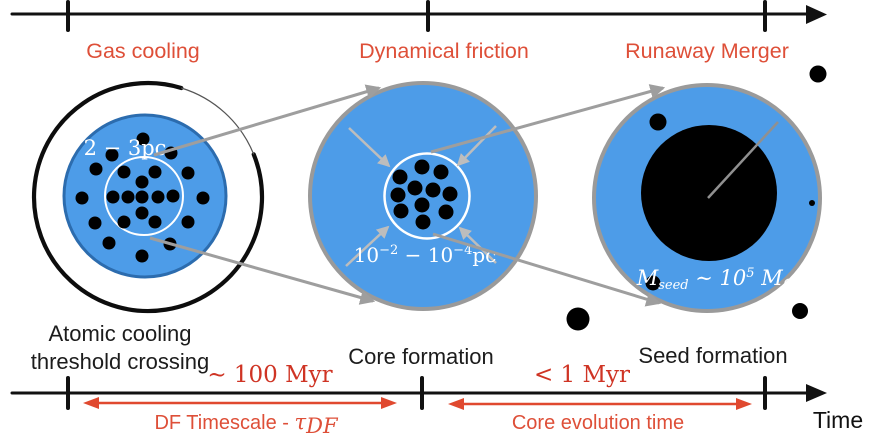 This screenshot has width=879, height=439. I want to click on core-evolution-label: Core evolution time, so click(598, 423).